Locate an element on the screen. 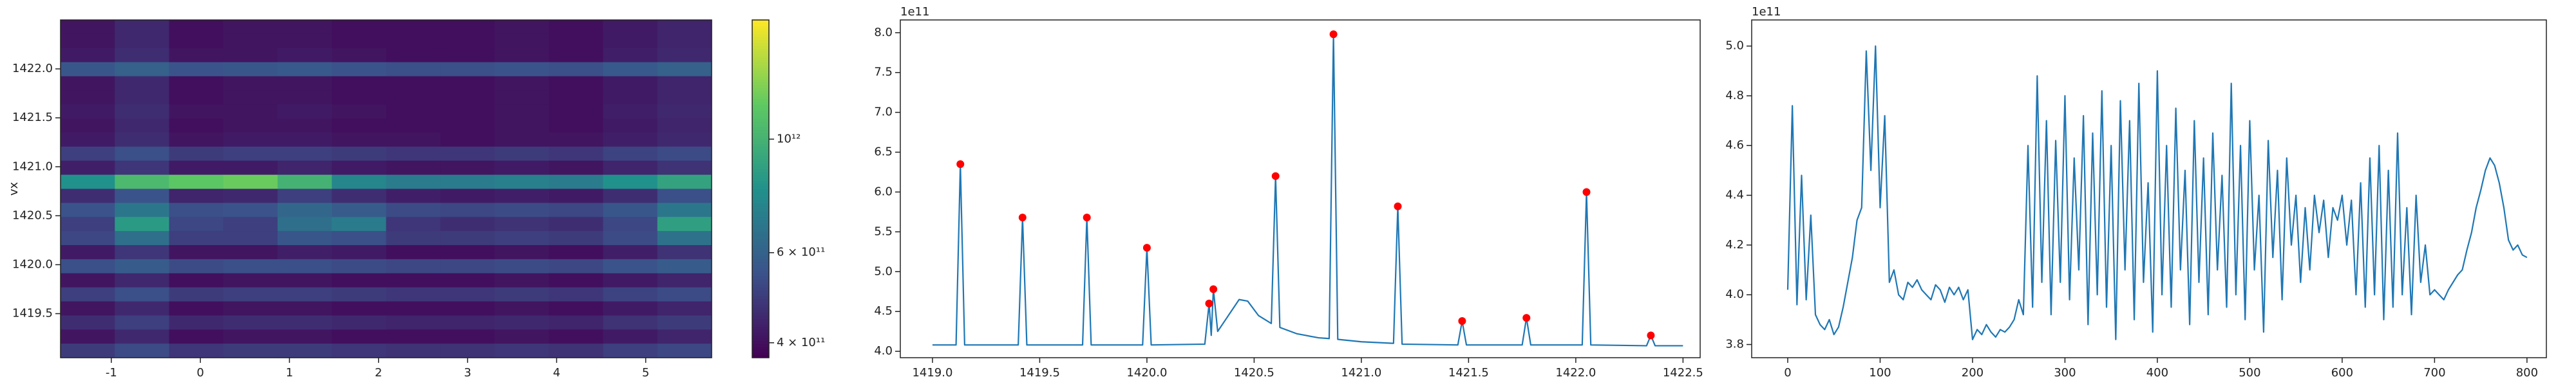 The height and width of the screenshot is (386, 2576). y-tick-label: 6.5 is located at coordinates (883, 152).